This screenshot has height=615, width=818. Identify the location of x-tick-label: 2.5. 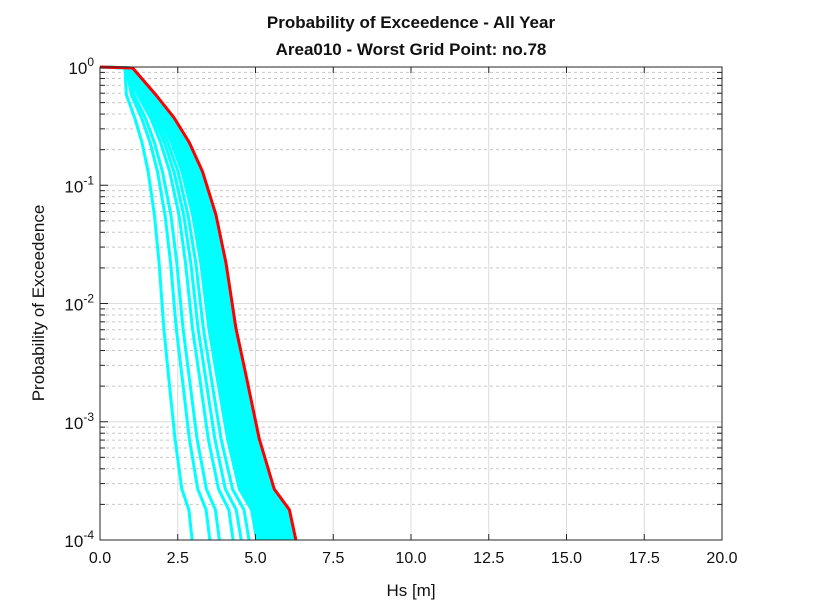
(178, 558).